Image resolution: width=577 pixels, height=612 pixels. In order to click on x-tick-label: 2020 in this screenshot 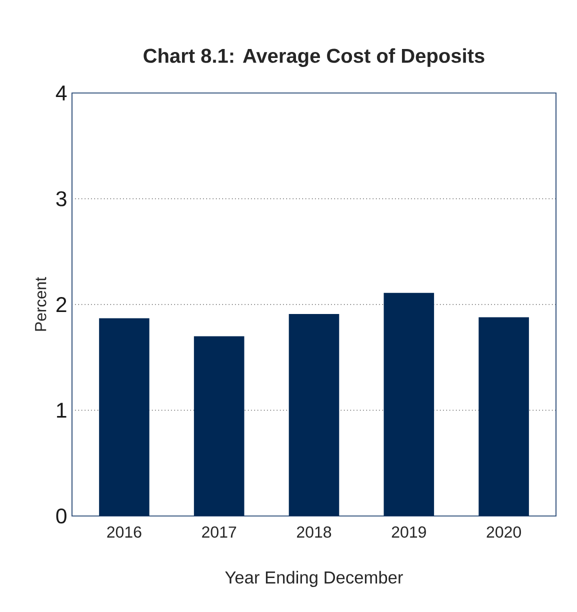, I will do `click(503, 532)`.